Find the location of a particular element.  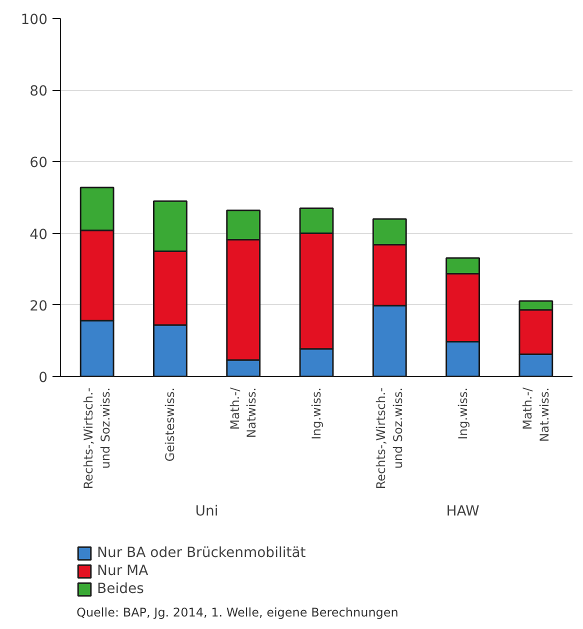

y-tick-label: 60 is located at coordinates (39, 163).